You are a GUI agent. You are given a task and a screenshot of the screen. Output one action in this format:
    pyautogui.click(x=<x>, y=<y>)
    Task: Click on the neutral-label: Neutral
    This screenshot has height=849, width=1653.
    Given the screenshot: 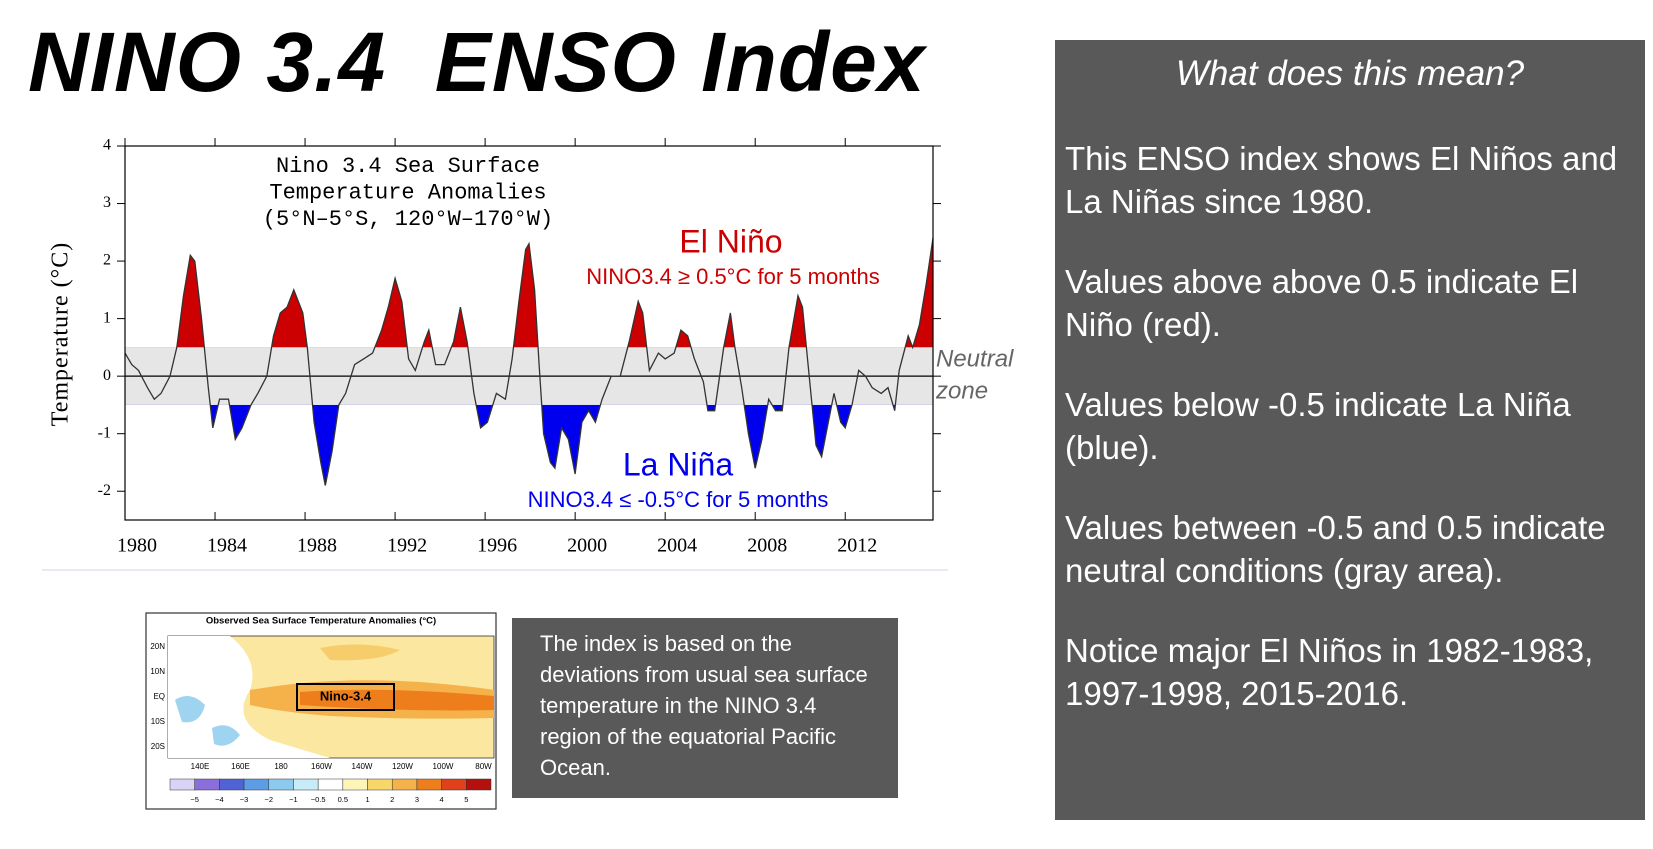 What is the action you would take?
    pyautogui.click(x=975, y=358)
    